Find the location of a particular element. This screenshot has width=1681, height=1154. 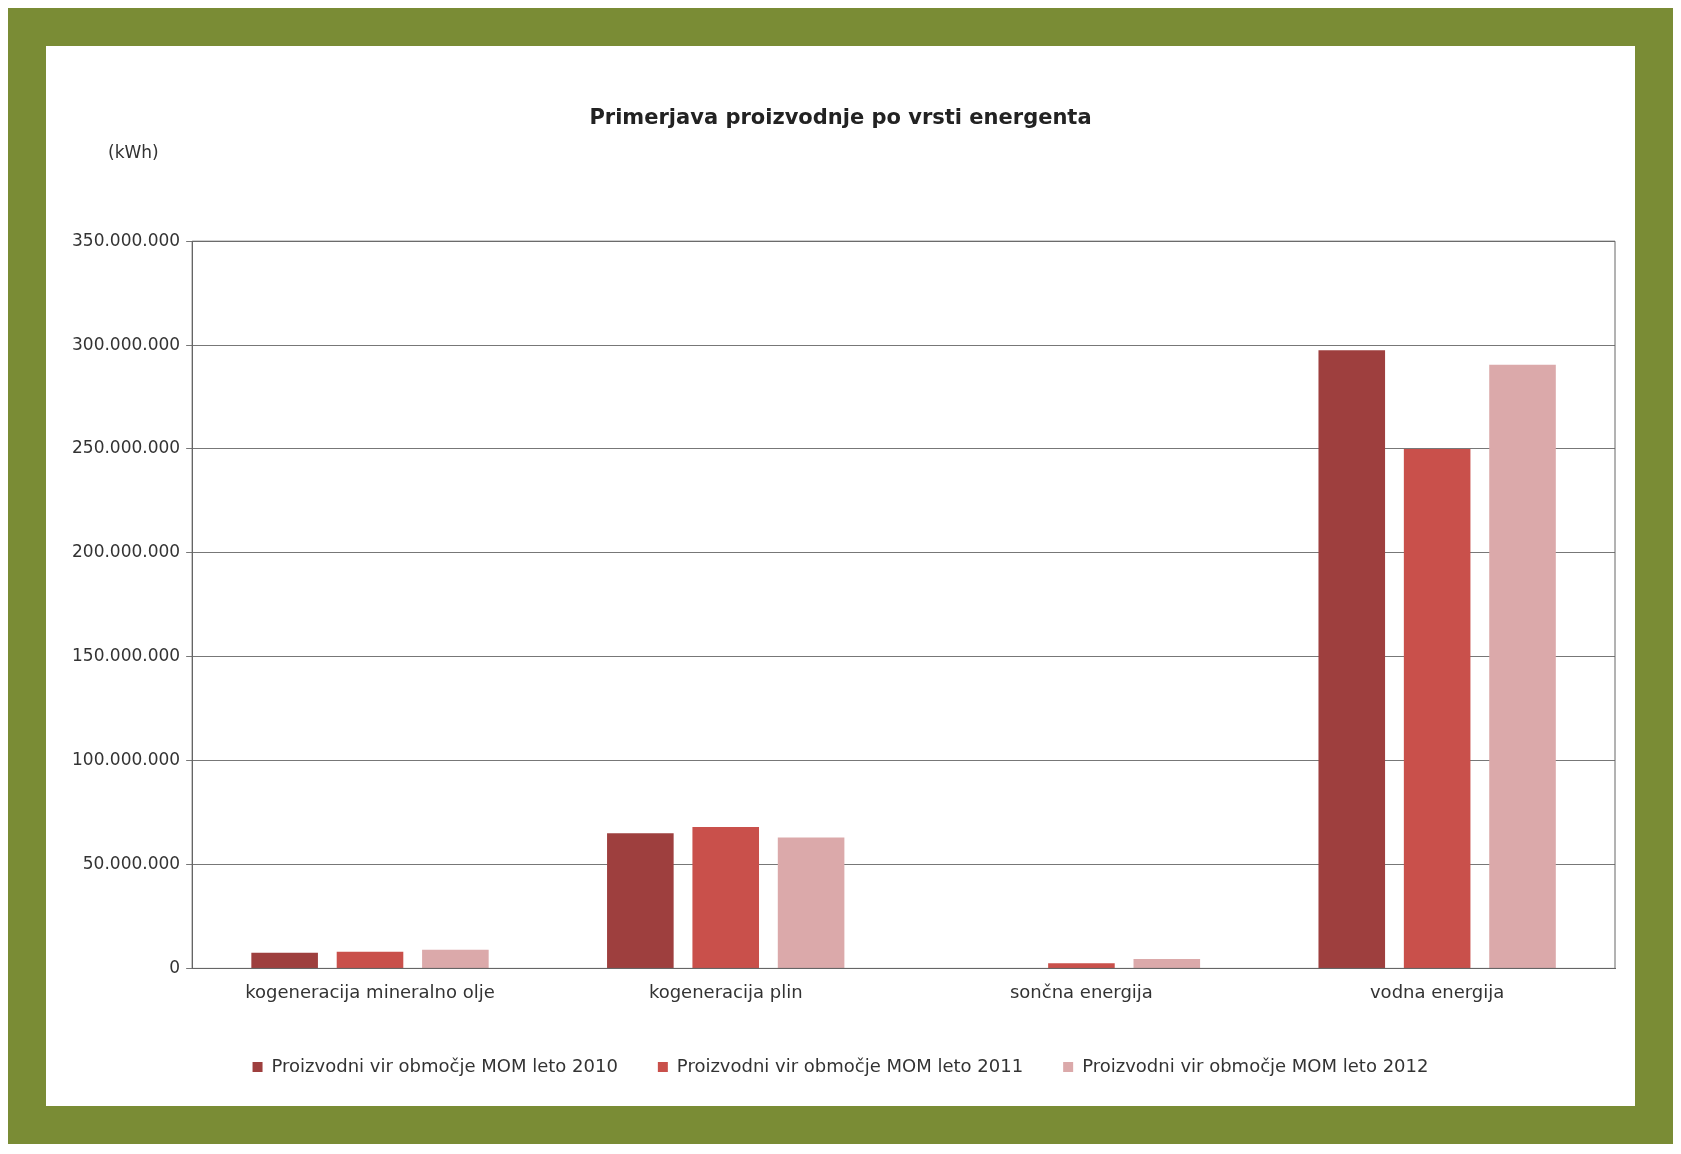

legend-label: Proizvodni vir območje MOM leto 2011 is located at coordinates (850, 1065).